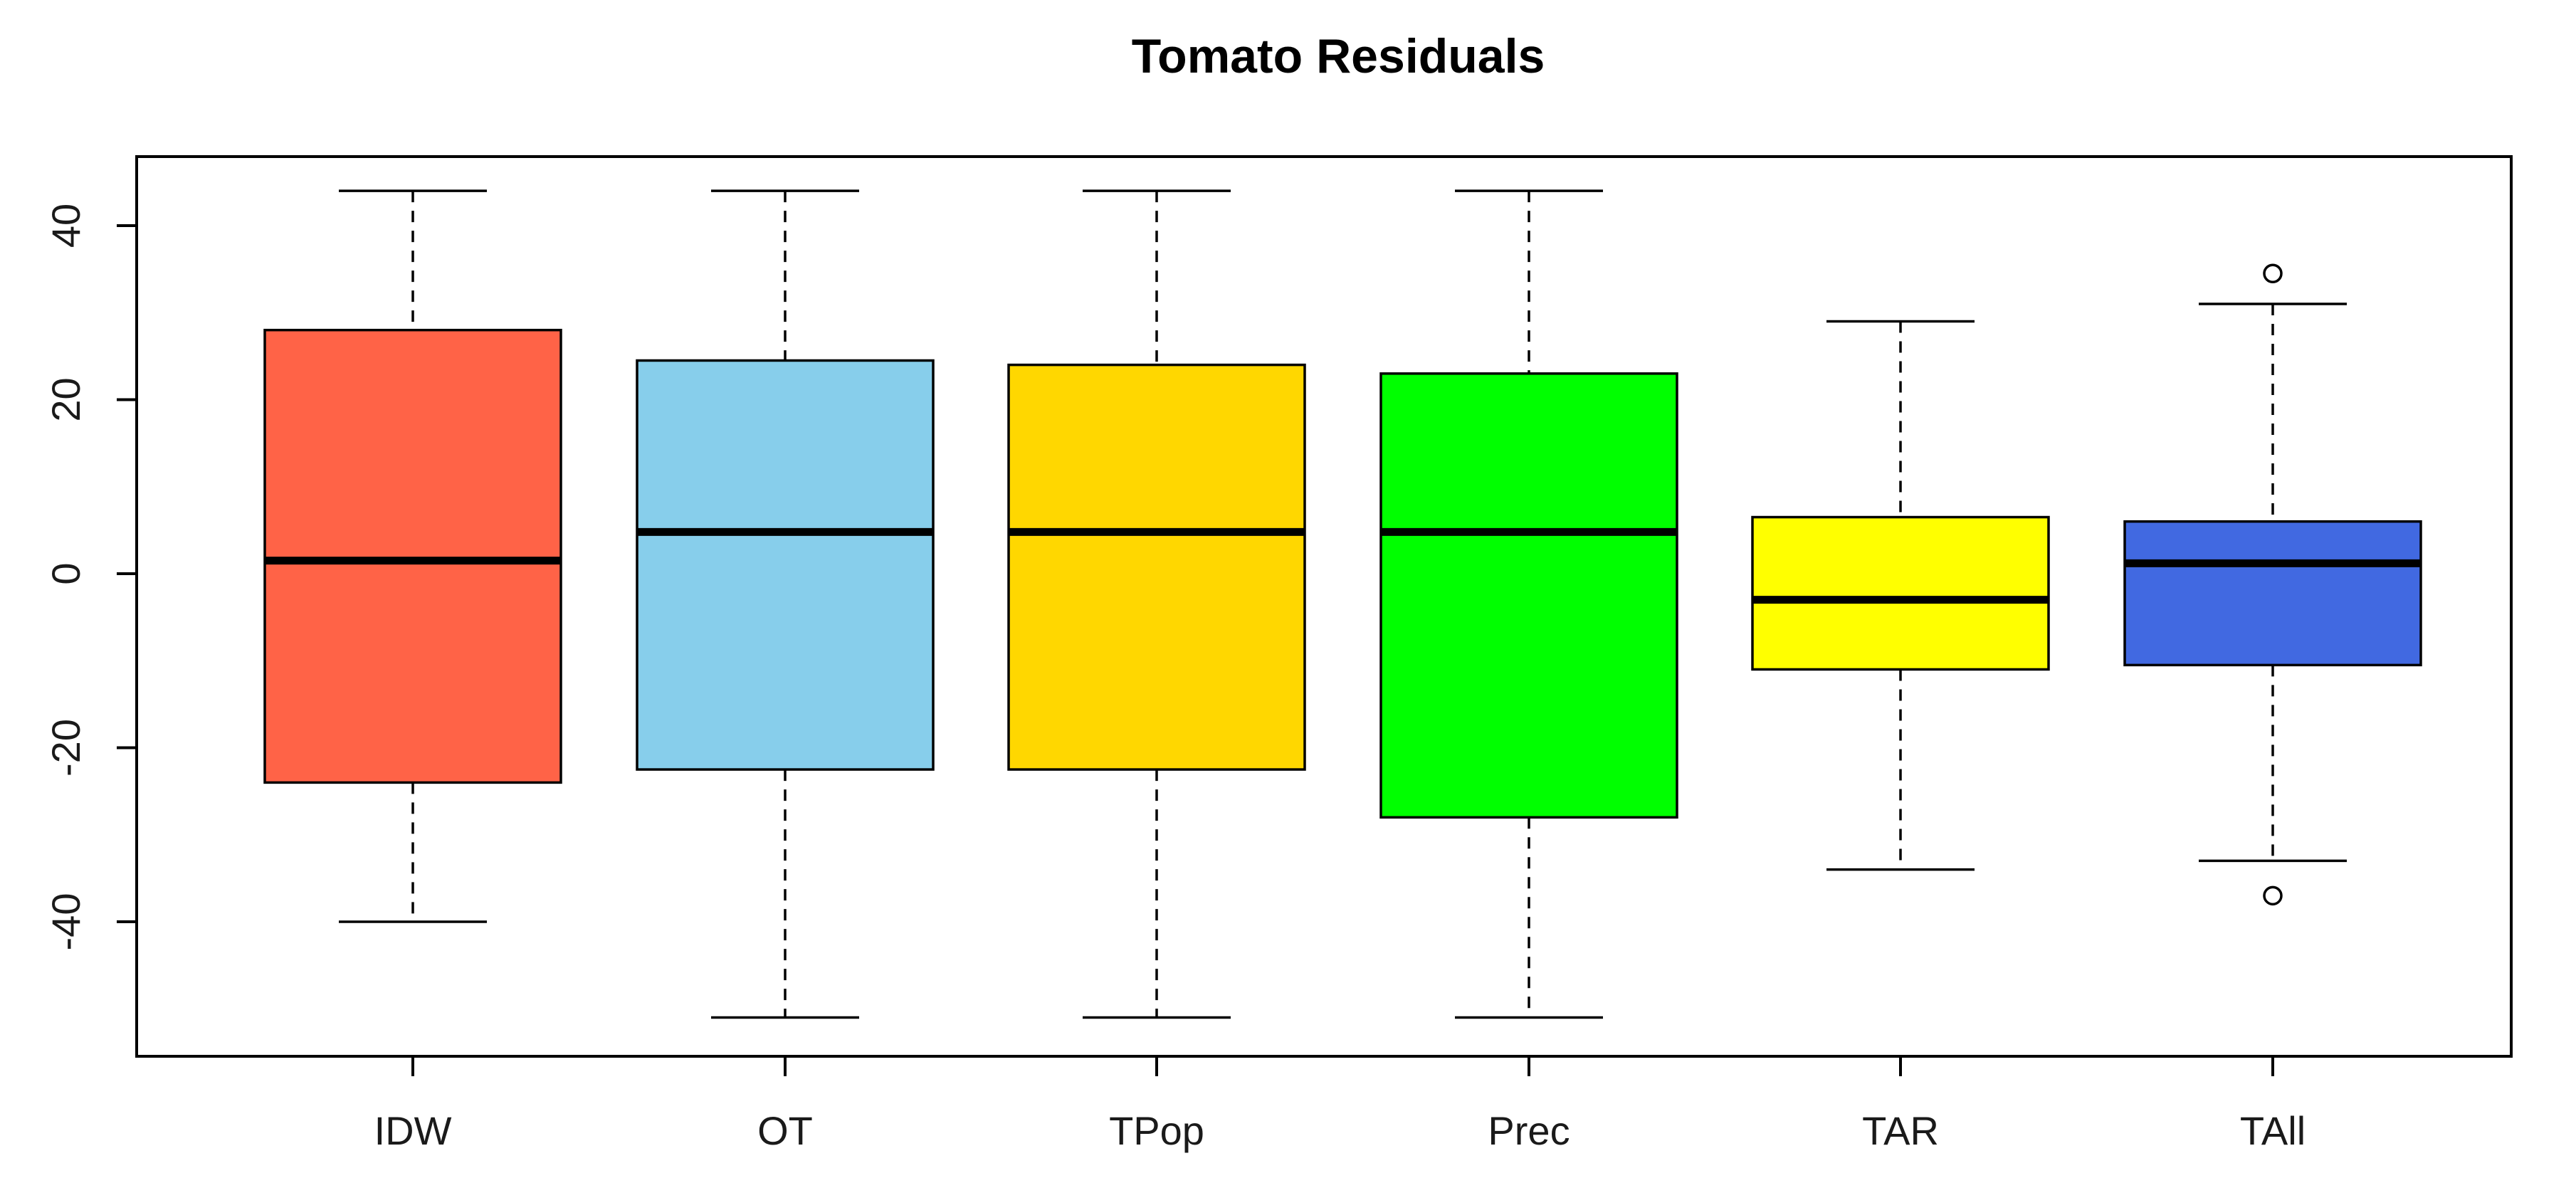 The image size is (2576, 1178). What do you see at coordinates (1338, 56) in the screenshot?
I see `chart-title: Tomato Residuals` at bounding box center [1338, 56].